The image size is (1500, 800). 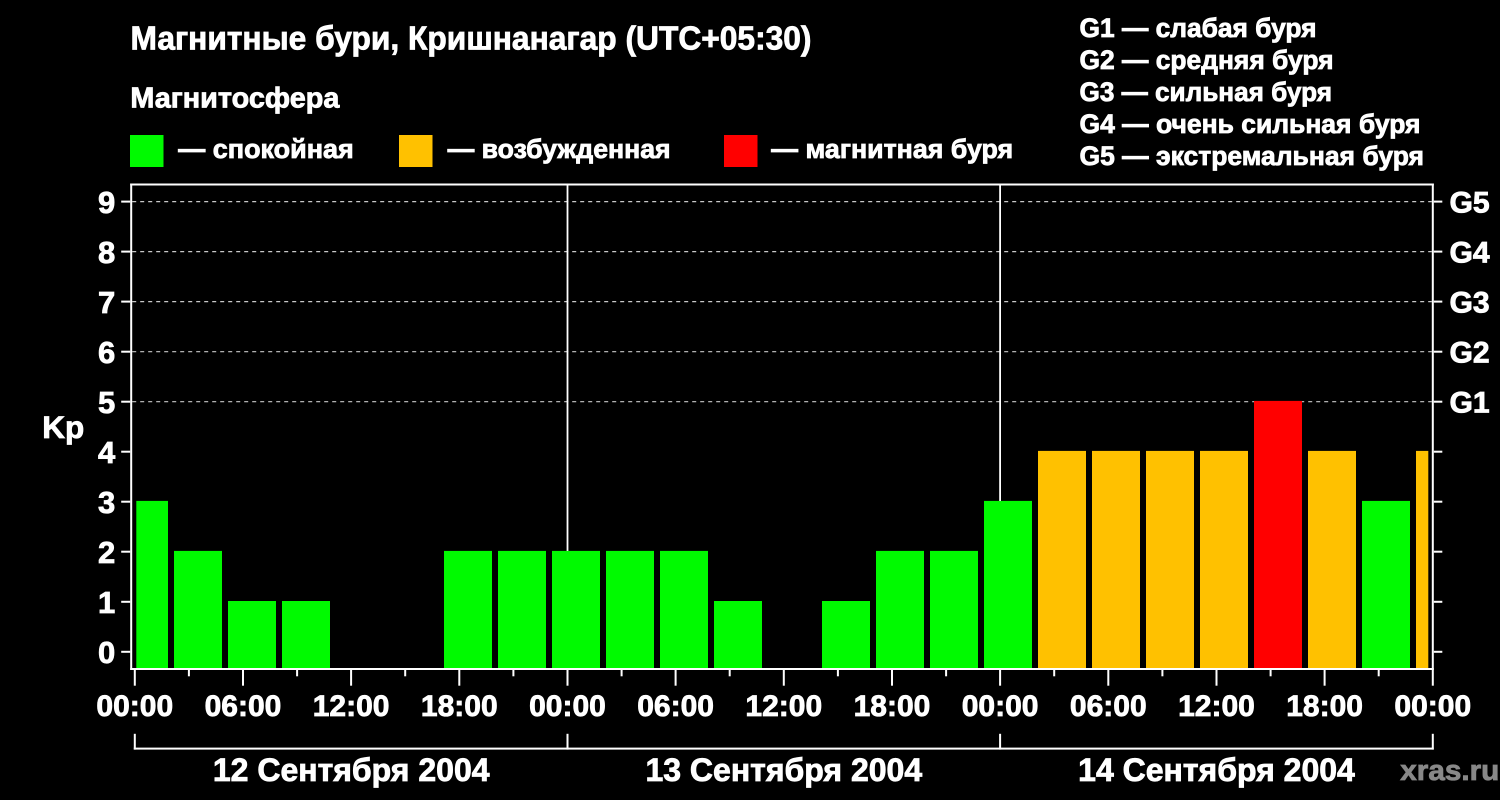 What do you see at coordinates (1470, 403) in the screenshot?
I see `svg-text: G1` at bounding box center [1470, 403].